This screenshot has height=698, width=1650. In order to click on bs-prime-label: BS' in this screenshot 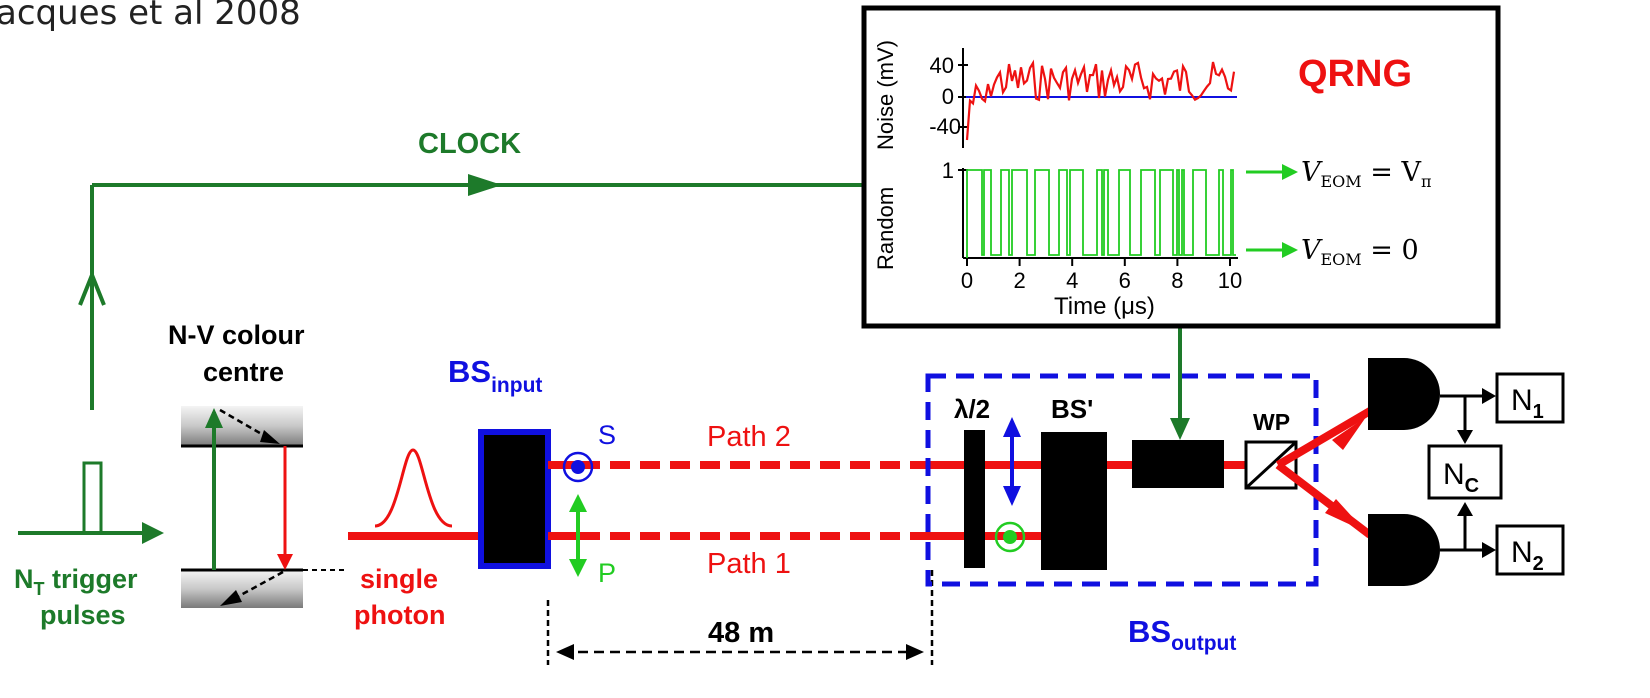, I will do `click(1072, 409)`.